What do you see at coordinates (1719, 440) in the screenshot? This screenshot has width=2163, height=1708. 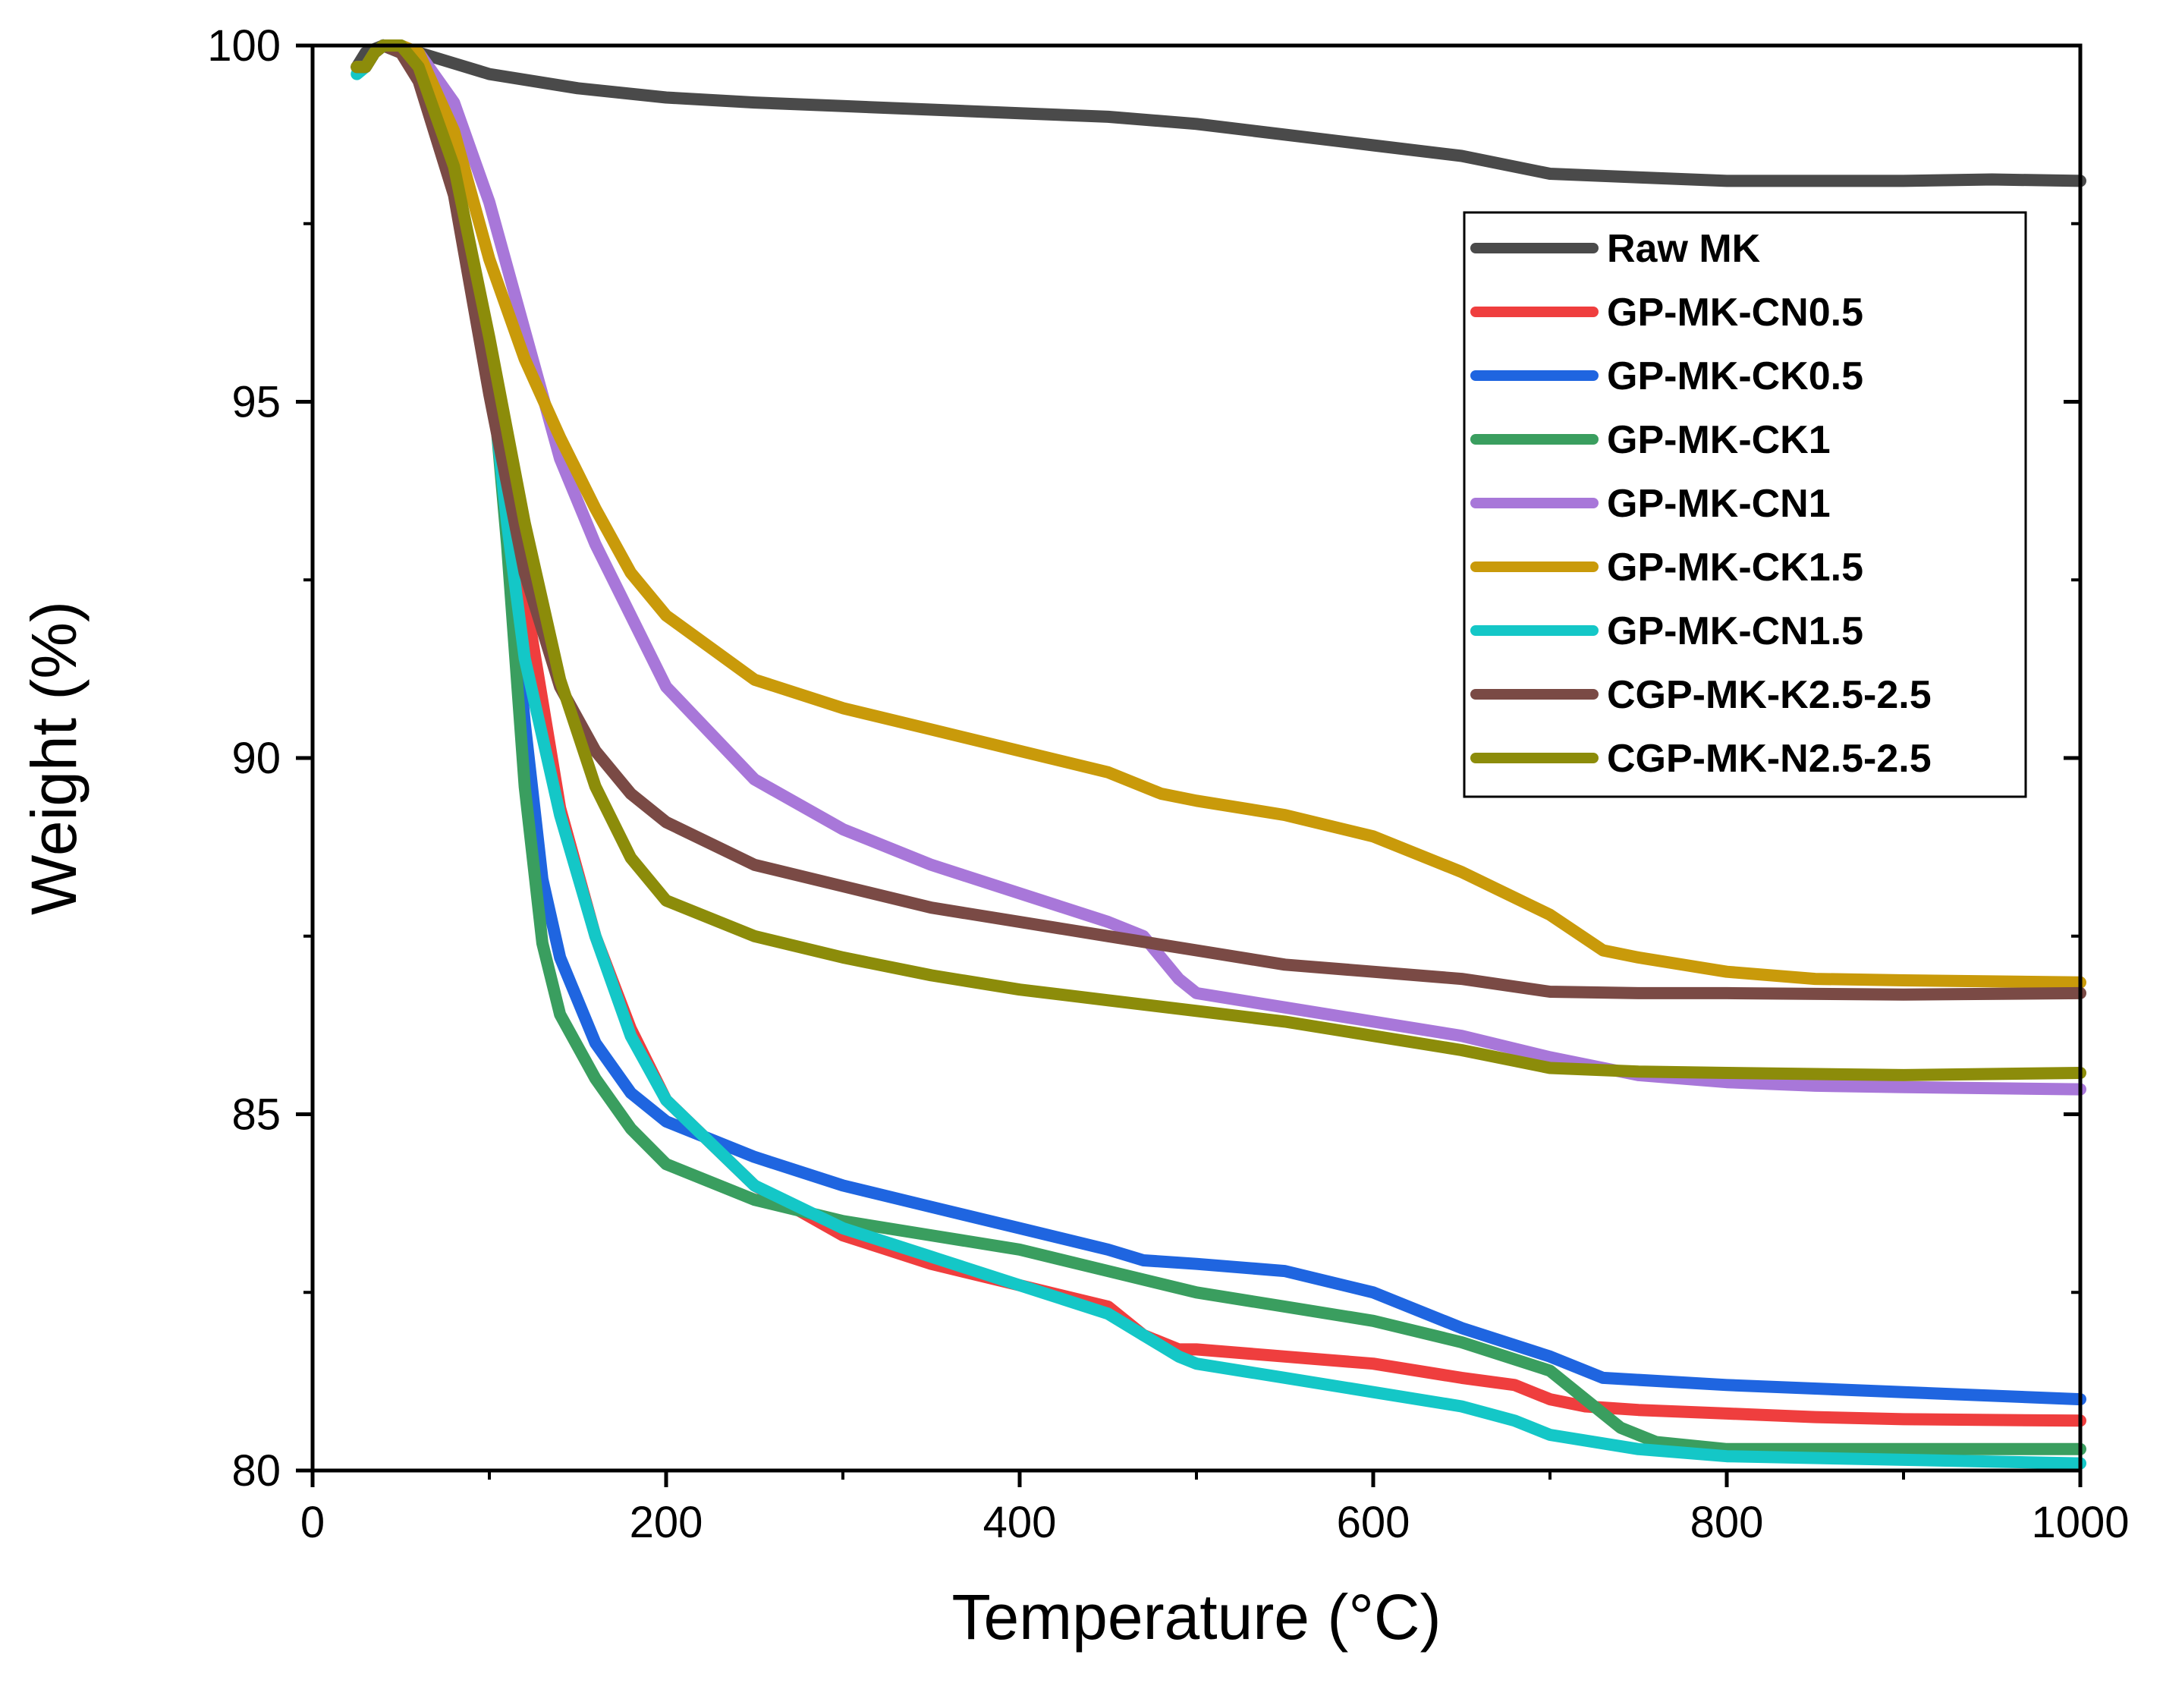 I see `legend-label-gp-mk-ck1: GP-MK-CK1` at bounding box center [1719, 440].